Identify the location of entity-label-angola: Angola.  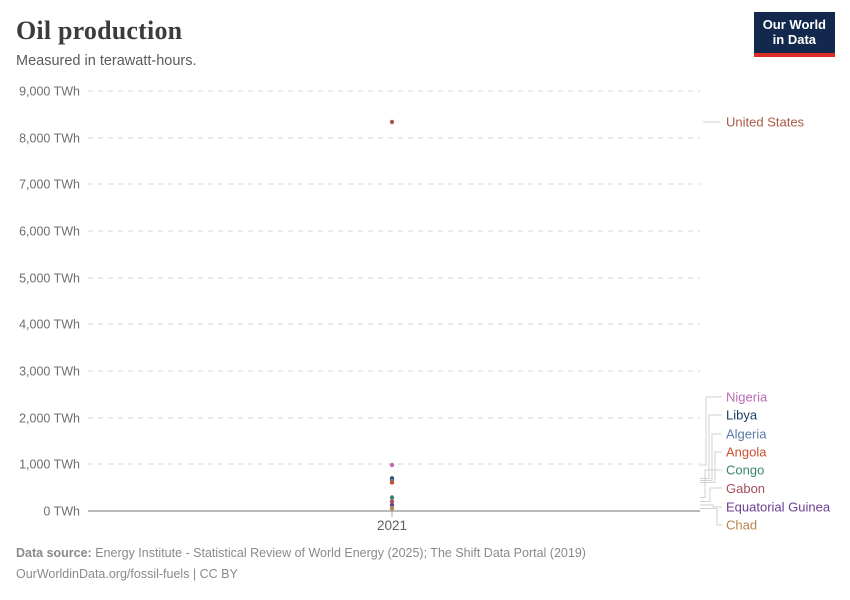
(746, 452).